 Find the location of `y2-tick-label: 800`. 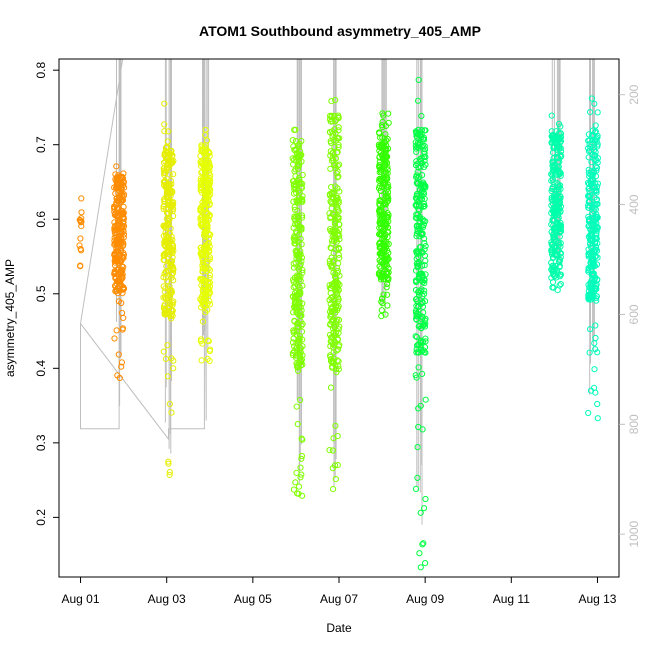

y2-tick-label: 800 is located at coordinates (634, 424).